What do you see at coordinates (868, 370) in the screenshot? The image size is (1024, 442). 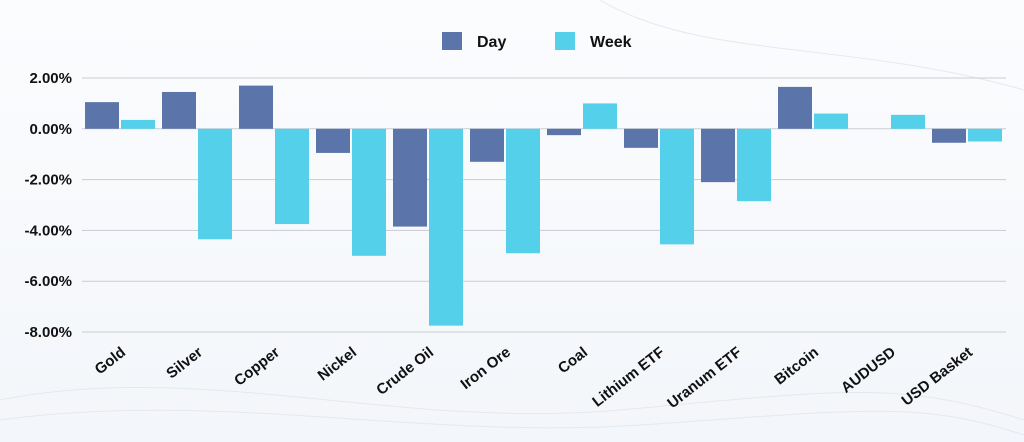 I see `x-tick-label: AUDUSD` at bounding box center [868, 370].